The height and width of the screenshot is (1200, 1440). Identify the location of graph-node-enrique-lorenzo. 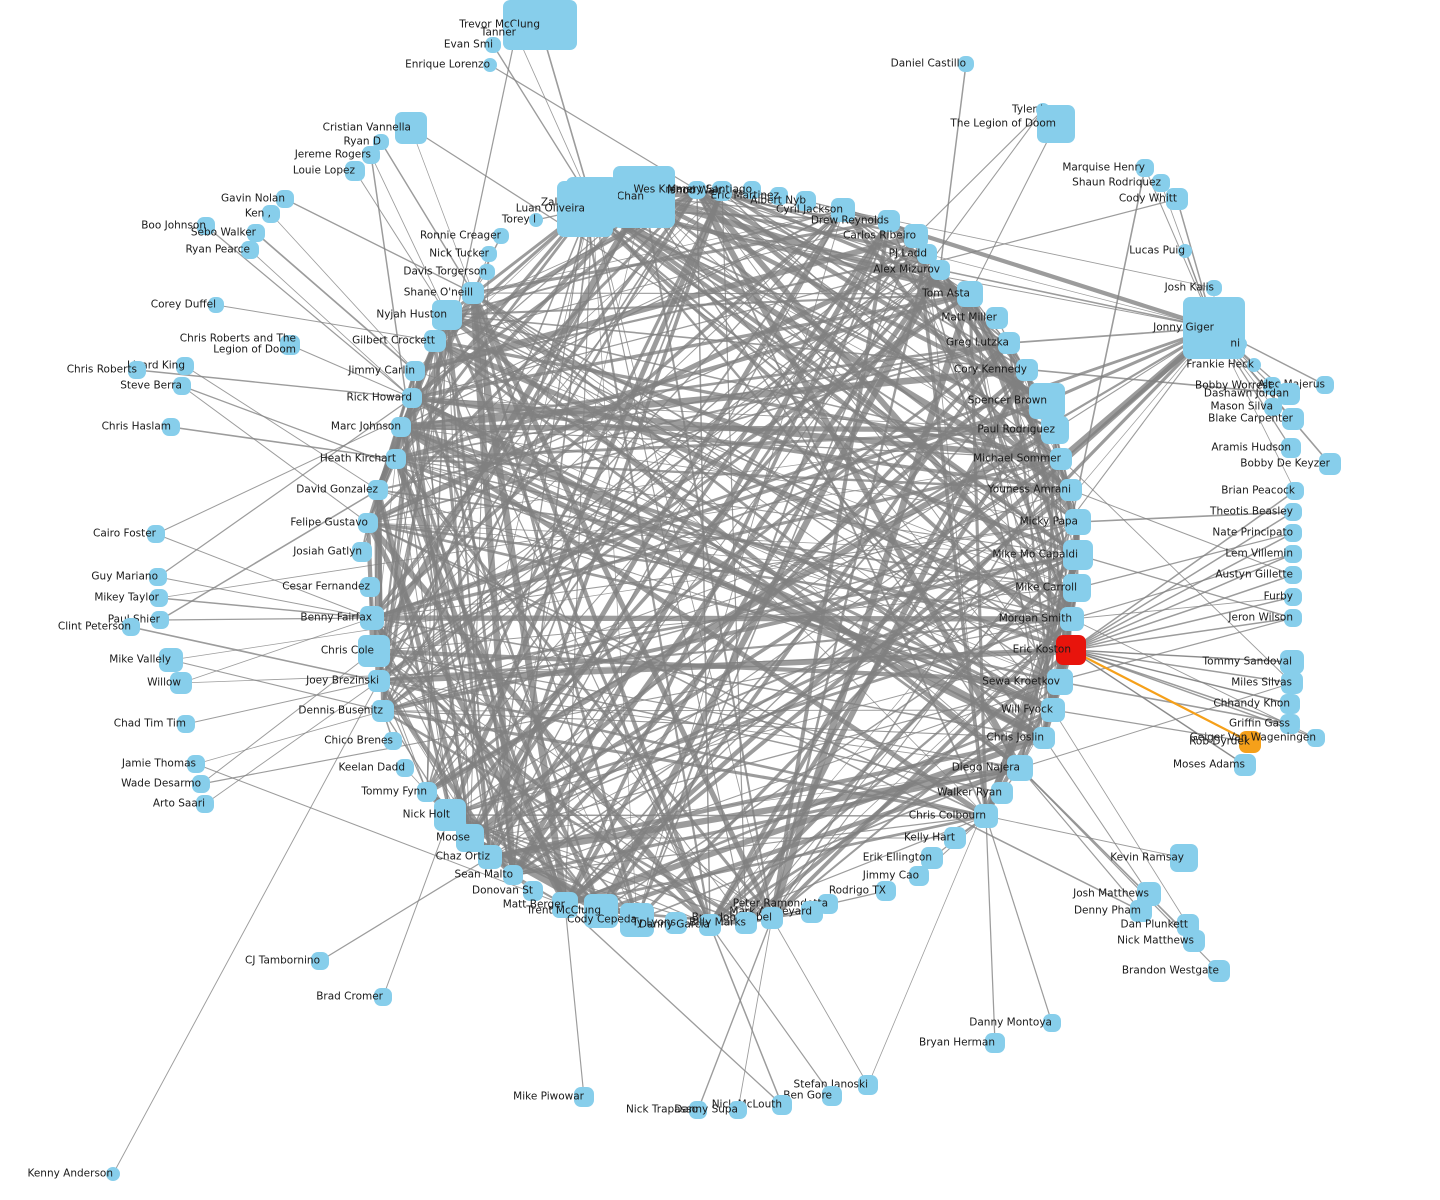
(490, 65).